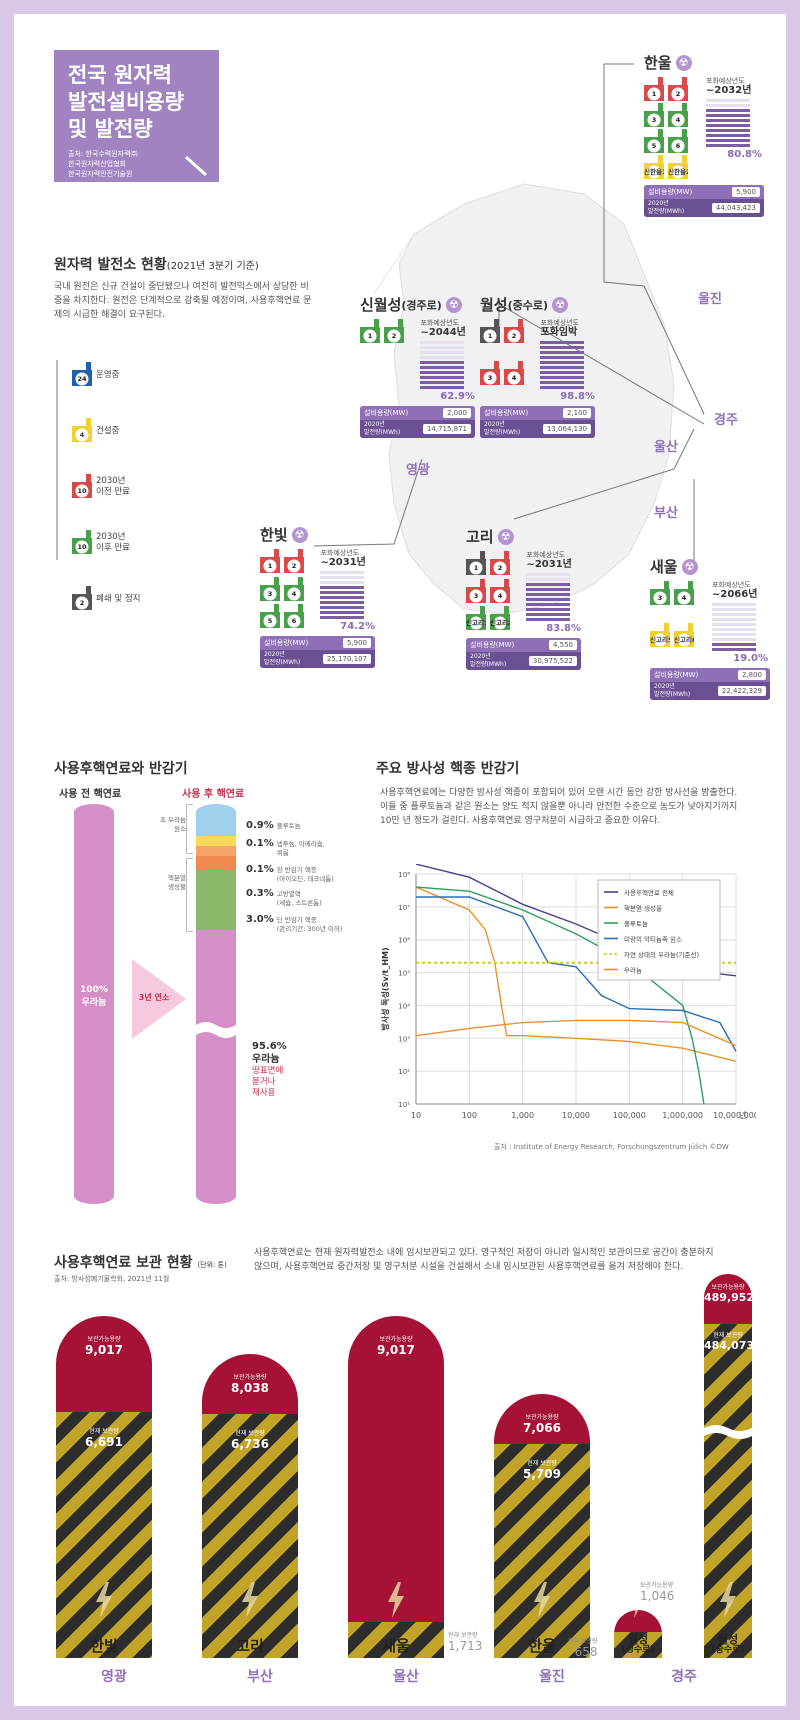  What do you see at coordinates (710, 675) in the screenshot?
I see `capacity-row: 설비용량(MW) 2,800` at bounding box center [710, 675].